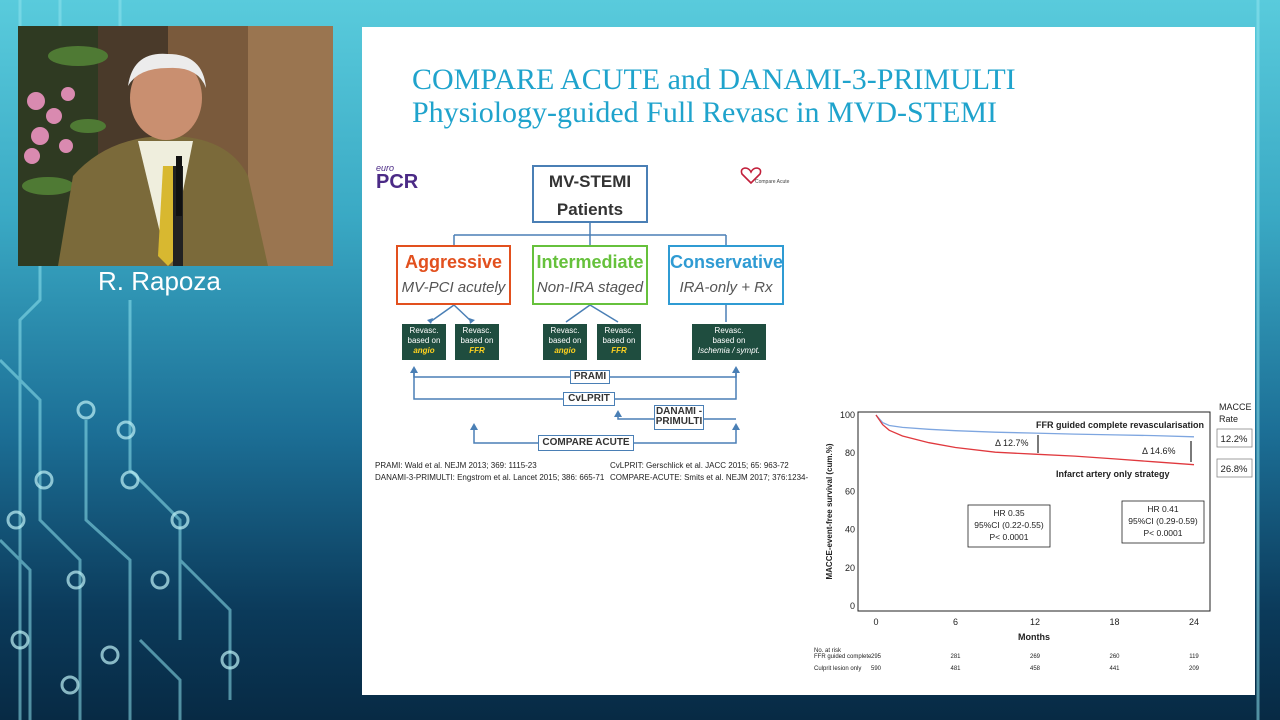 This screenshot has width=1280, height=720. Describe the element at coordinates (1114, 657) in the screenshot. I see `at-risk-value: 260` at that location.